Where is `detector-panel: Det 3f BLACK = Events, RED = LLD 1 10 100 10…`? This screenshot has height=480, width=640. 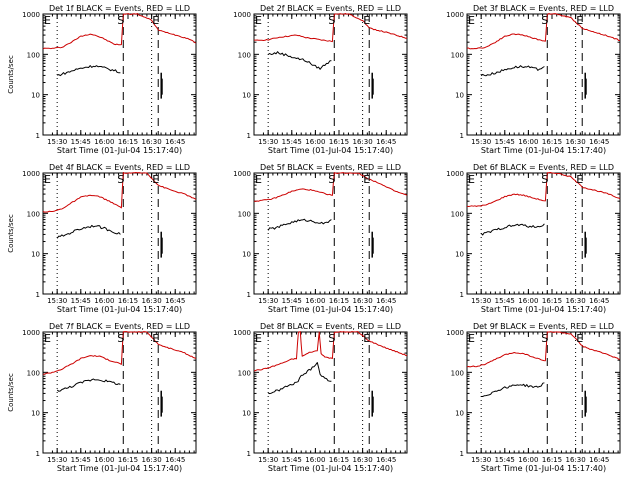 detector-panel: Det 3f BLACK = Events, RED = LLD 1 10 100 10… is located at coordinates (533, 79).